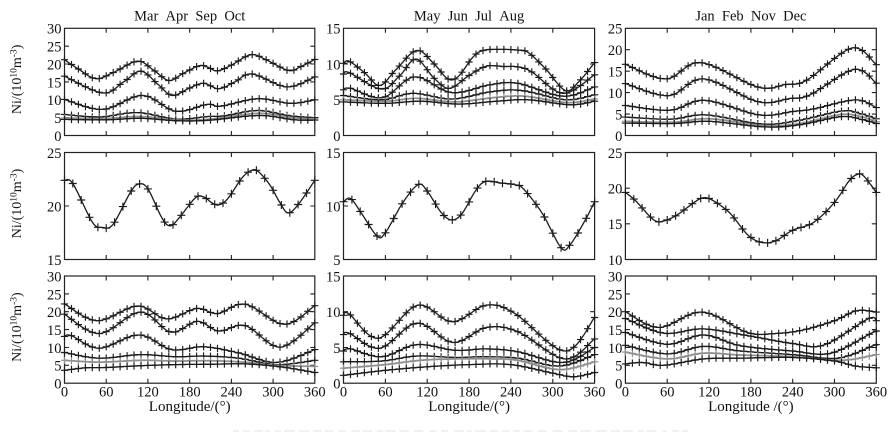 This screenshot has height=433, width=895. I want to click on svg-text: May Jun Jul Aug, so click(469, 17).